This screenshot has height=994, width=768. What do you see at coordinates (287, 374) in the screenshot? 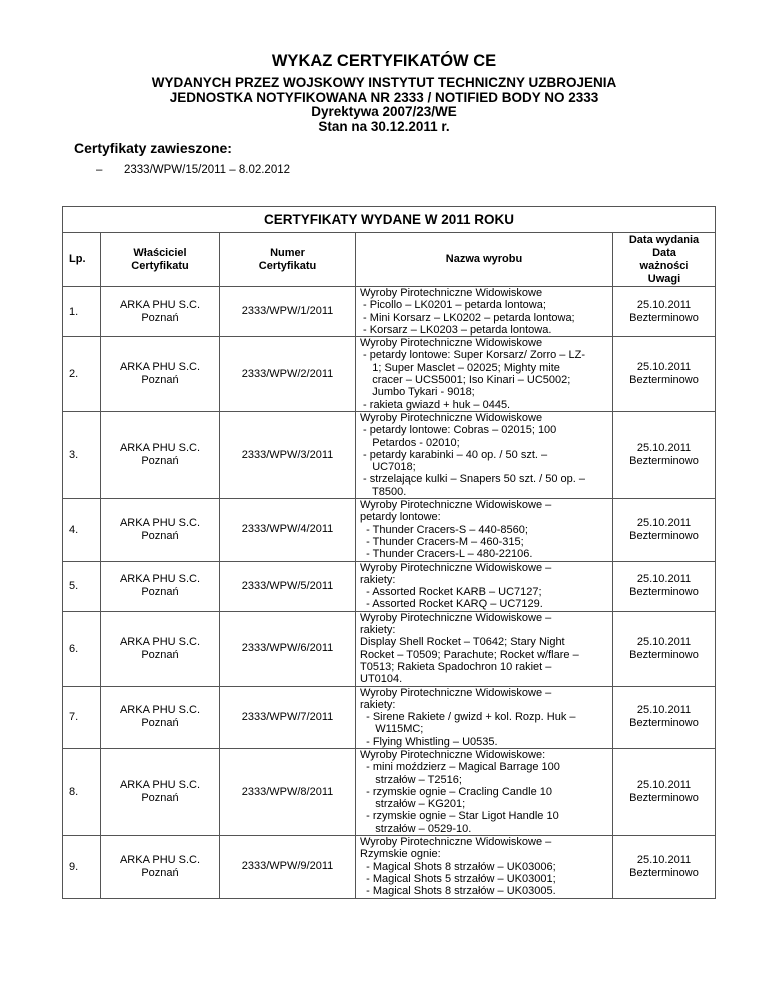
I see `cell-number: 2333/WPW/2/2011` at bounding box center [287, 374].